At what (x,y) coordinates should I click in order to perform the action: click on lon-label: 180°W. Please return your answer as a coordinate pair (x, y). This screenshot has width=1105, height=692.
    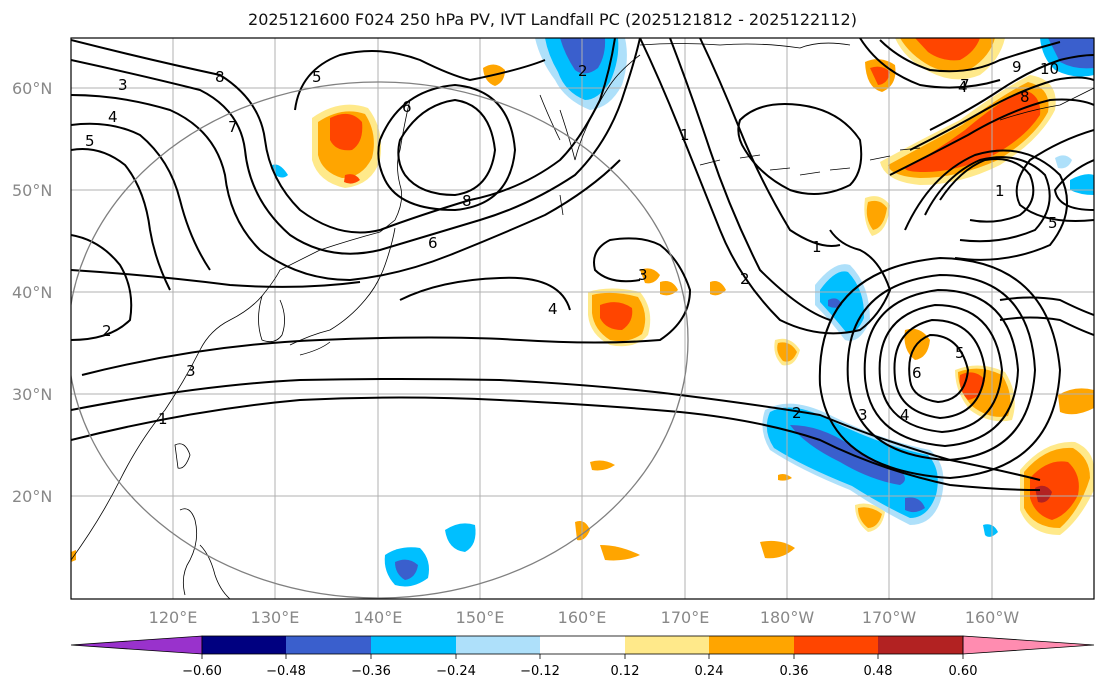
    Looking at the image, I should click on (787, 617).